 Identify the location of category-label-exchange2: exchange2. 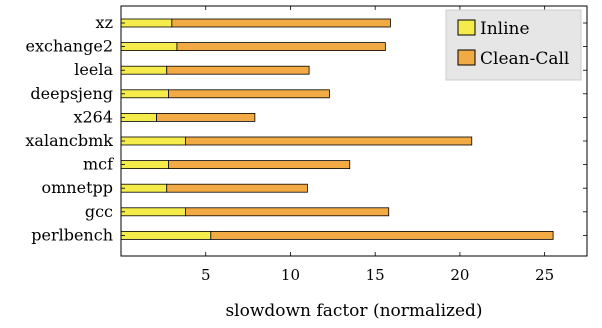
(70, 46).